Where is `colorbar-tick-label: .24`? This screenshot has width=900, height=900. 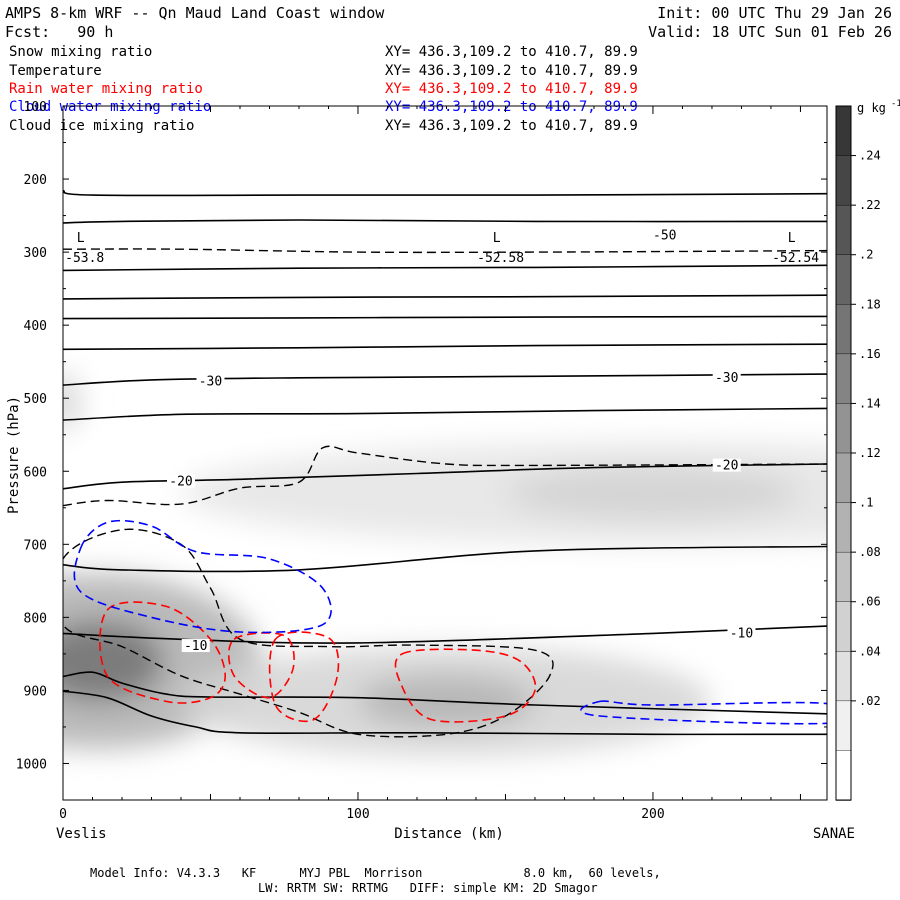 colorbar-tick-label: .24 is located at coordinates (870, 156).